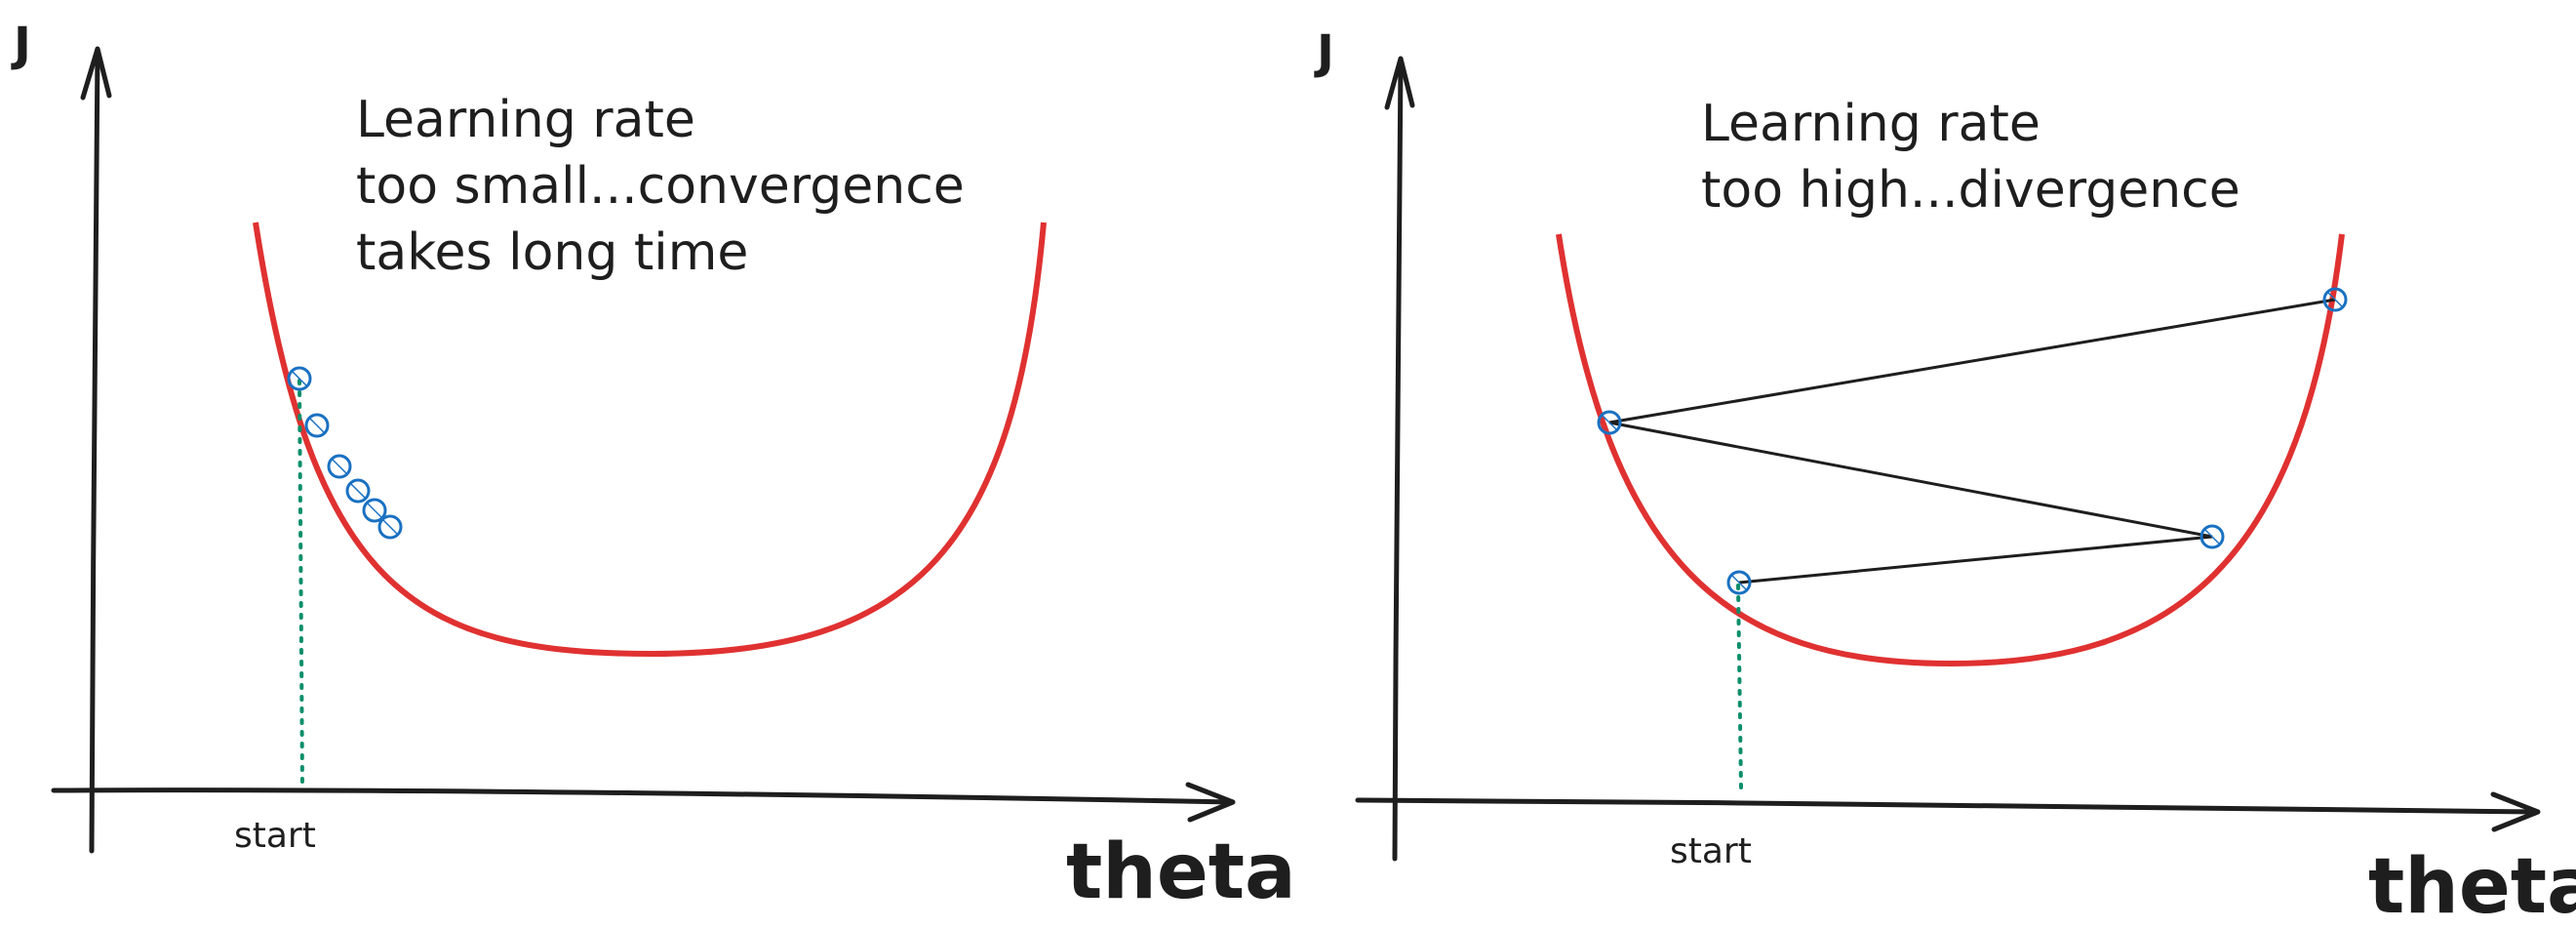 This screenshot has width=2576, height=928. I want to click on left-cost-curve, so click(650, 440).